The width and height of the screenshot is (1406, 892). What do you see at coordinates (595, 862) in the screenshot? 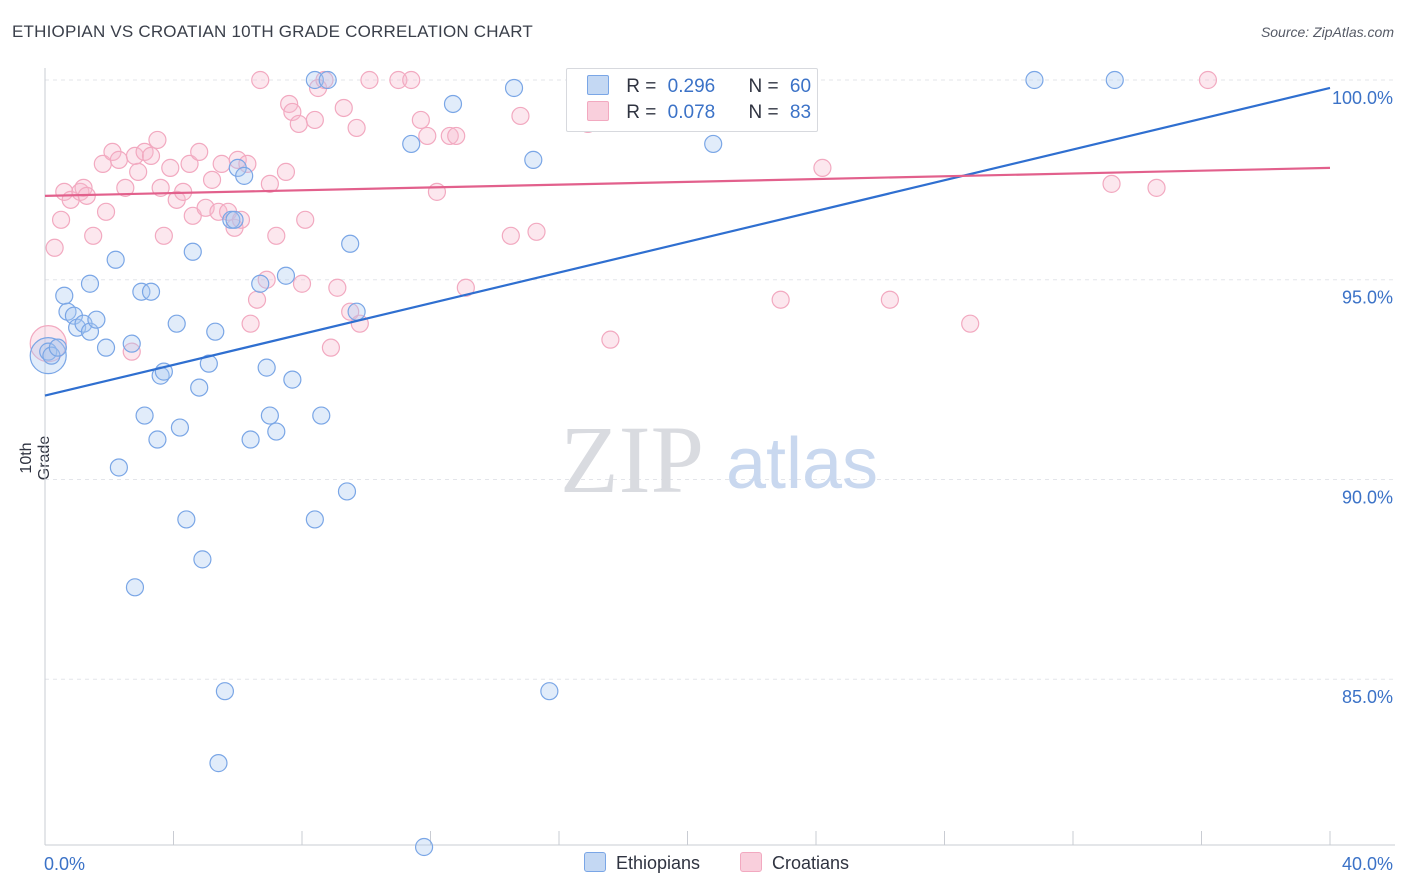
I see `ethiopians-legend-swatch` at bounding box center [595, 862].